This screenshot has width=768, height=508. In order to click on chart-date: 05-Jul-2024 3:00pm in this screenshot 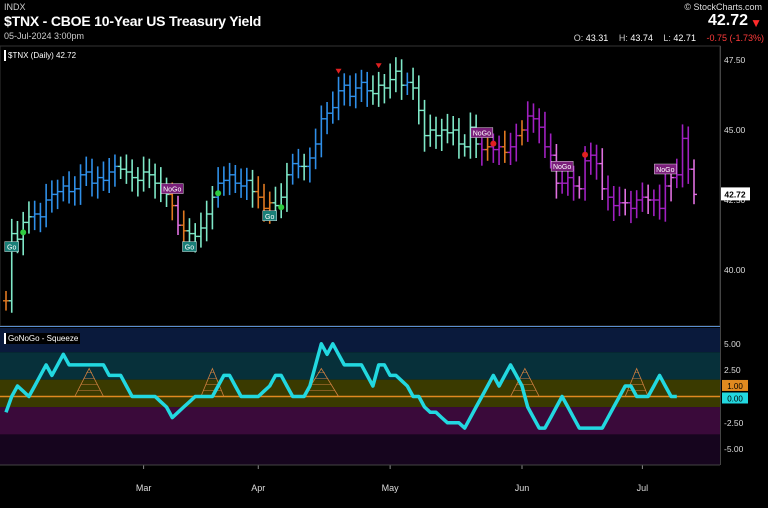, I will do `click(44, 36)`.